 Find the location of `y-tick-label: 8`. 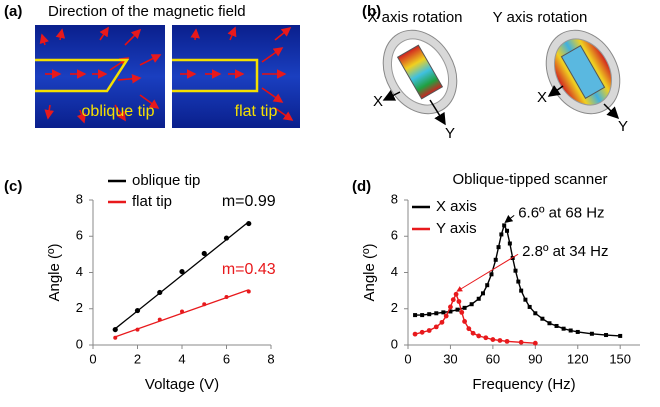

y-tick-label: 8 is located at coordinates (79, 198).